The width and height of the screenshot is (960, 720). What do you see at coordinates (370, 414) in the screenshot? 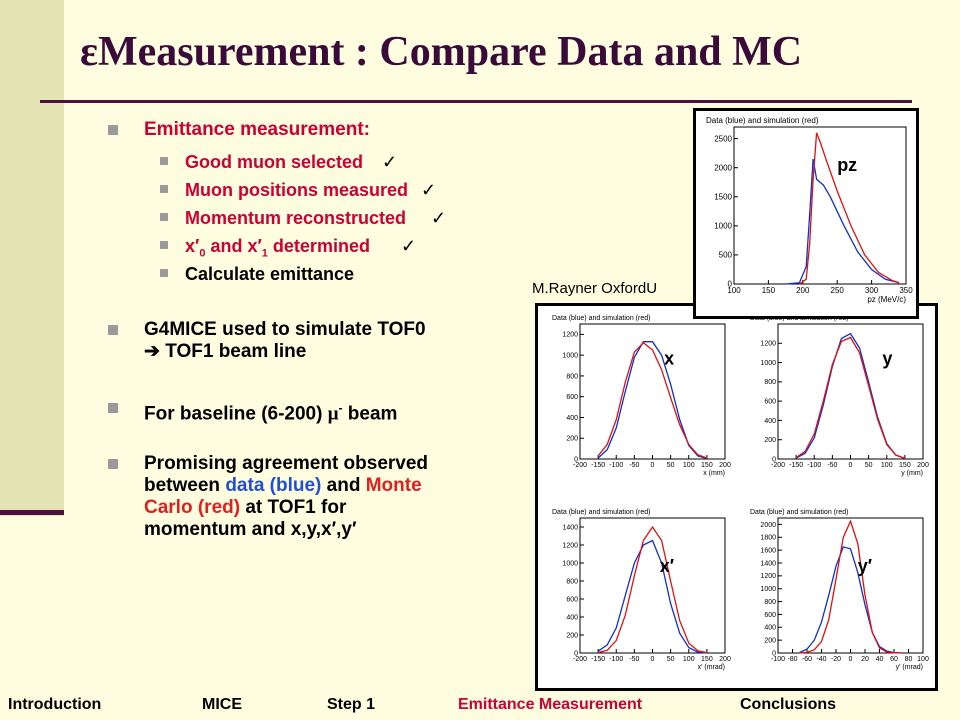
I see `bullet-text: beam` at bounding box center [370, 414].